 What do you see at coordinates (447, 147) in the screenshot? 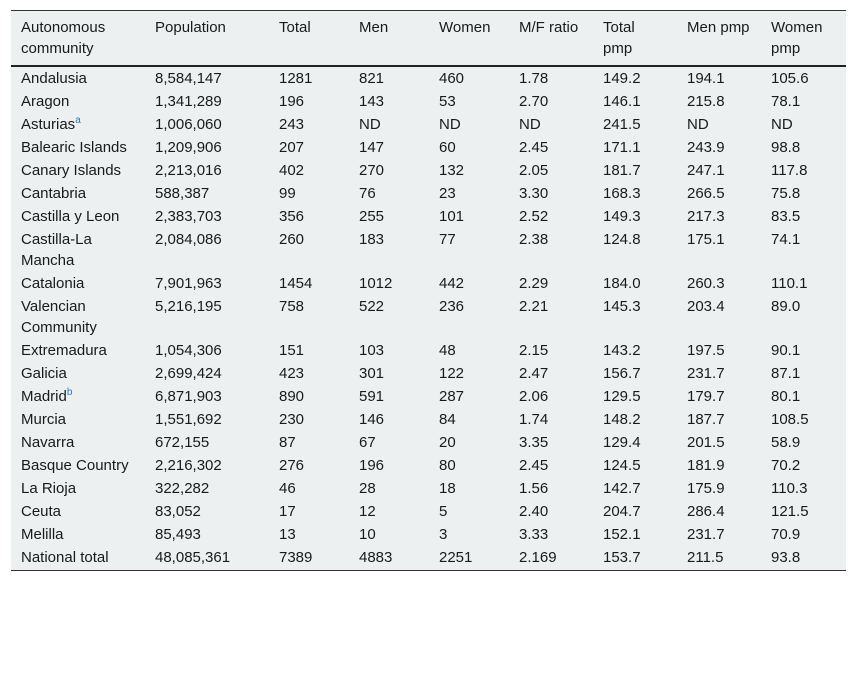
I see `cell-value: 60` at bounding box center [447, 147].